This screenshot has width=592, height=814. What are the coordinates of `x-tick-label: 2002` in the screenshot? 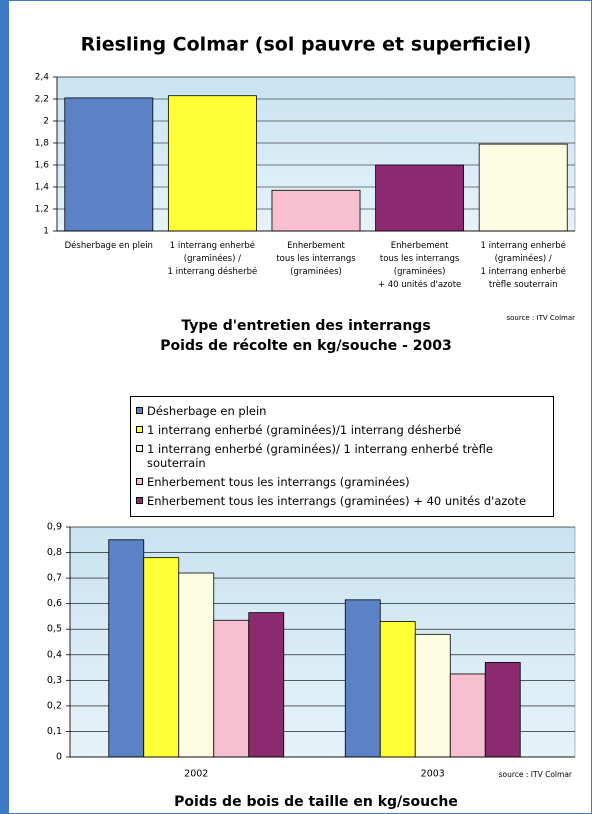 It's located at (196, 774).